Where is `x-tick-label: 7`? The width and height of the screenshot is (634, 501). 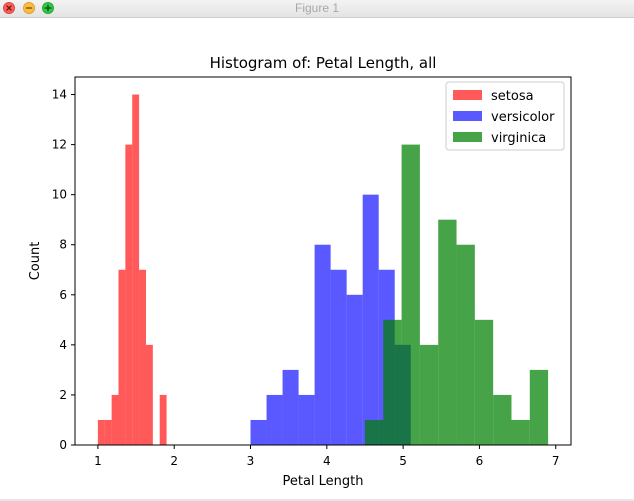 x-tick-label: 7 is located at coordinates (556, 461).